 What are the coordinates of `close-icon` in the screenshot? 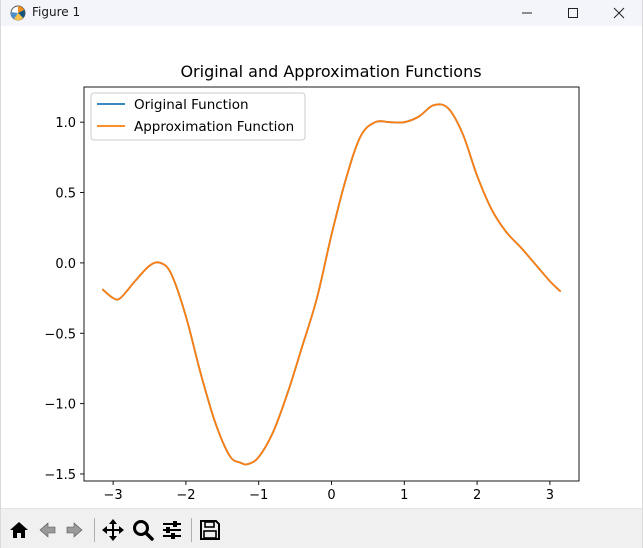 It's located at (619, 13).